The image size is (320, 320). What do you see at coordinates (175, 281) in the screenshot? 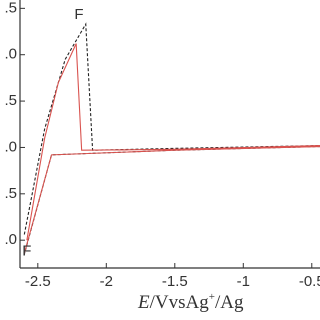
I see `x-tick-label: -1.5` at bounding box center [175, 281].